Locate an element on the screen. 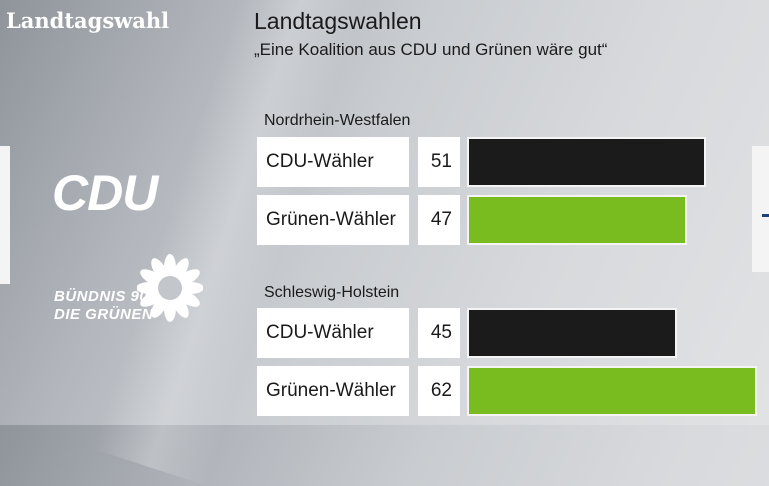 This screenshot has width=769, height=486. bar-value-label: 51 is located at coordinates (439, 162).